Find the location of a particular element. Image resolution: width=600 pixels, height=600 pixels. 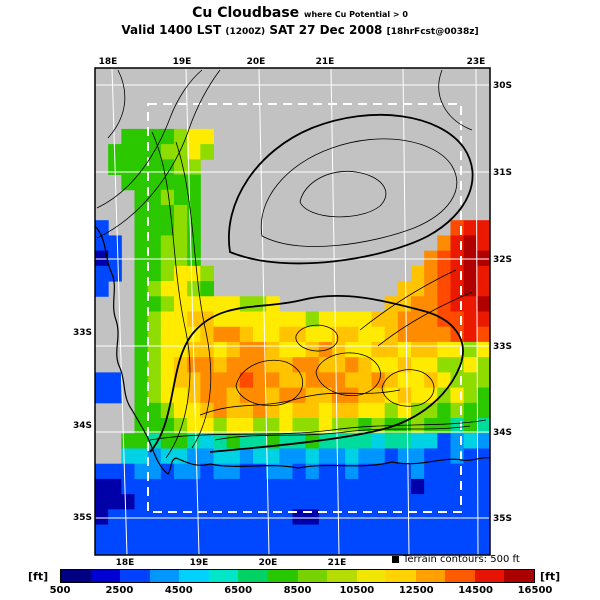

colorbar-tick-label: 14500 is located at coordinates (476, 590).